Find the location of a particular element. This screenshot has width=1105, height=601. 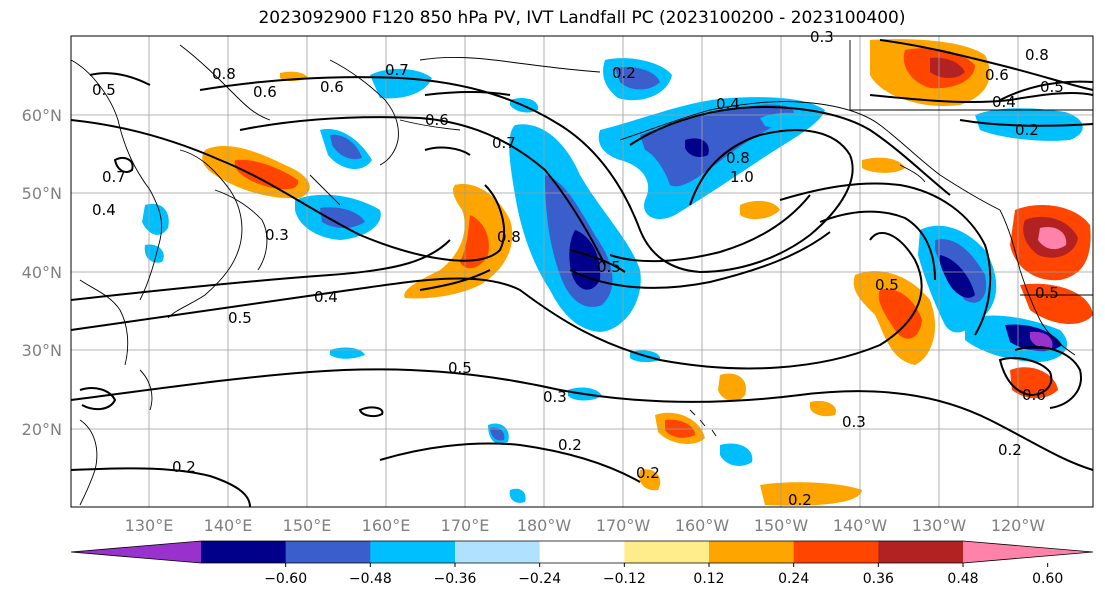

colorbar-tick-label: −0.60 is located at coordinates (285, 579).